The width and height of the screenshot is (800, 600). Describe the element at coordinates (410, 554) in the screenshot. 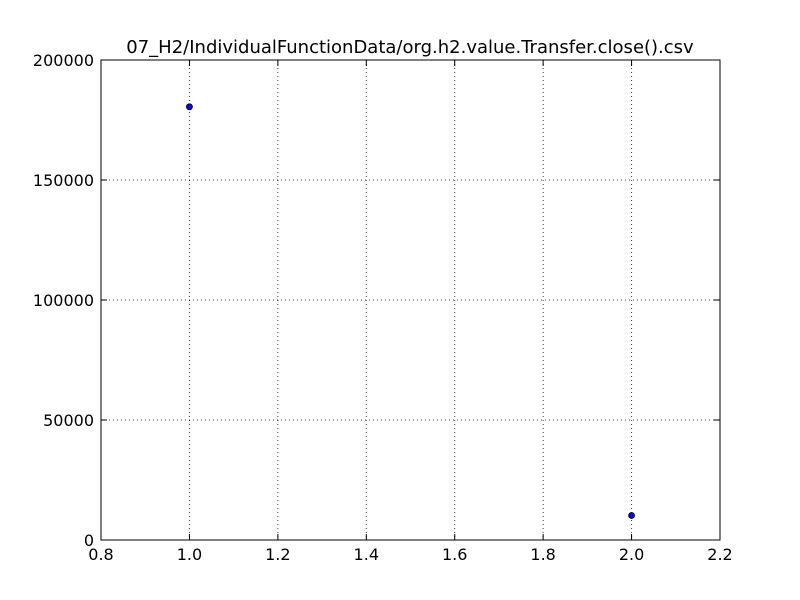

I see `x-axis-tick-labels: 0.8 1.0 1.2 1.4 1.6 1.8 2.0 2.2` at that location.